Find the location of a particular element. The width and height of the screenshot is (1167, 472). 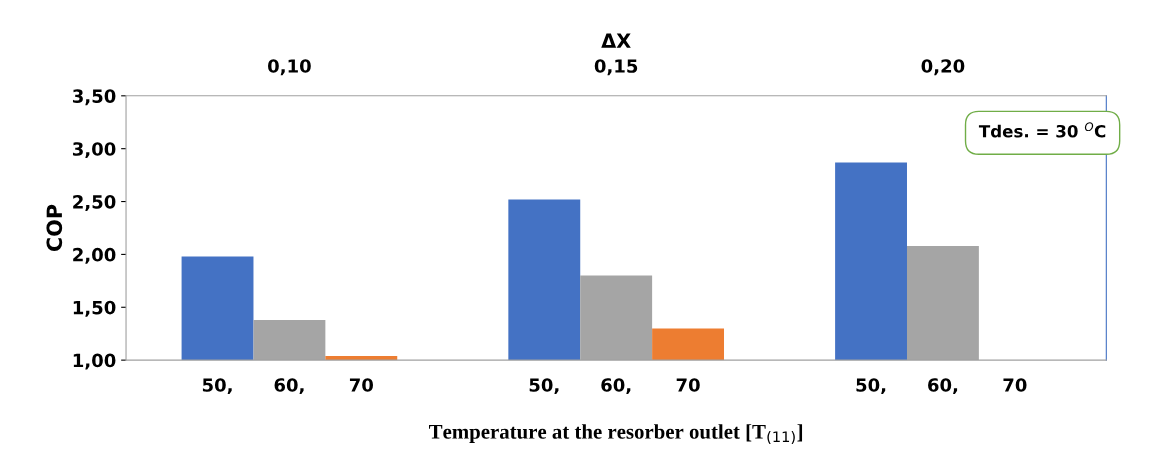

series-label: 50, is located at coordinates (217, 386).